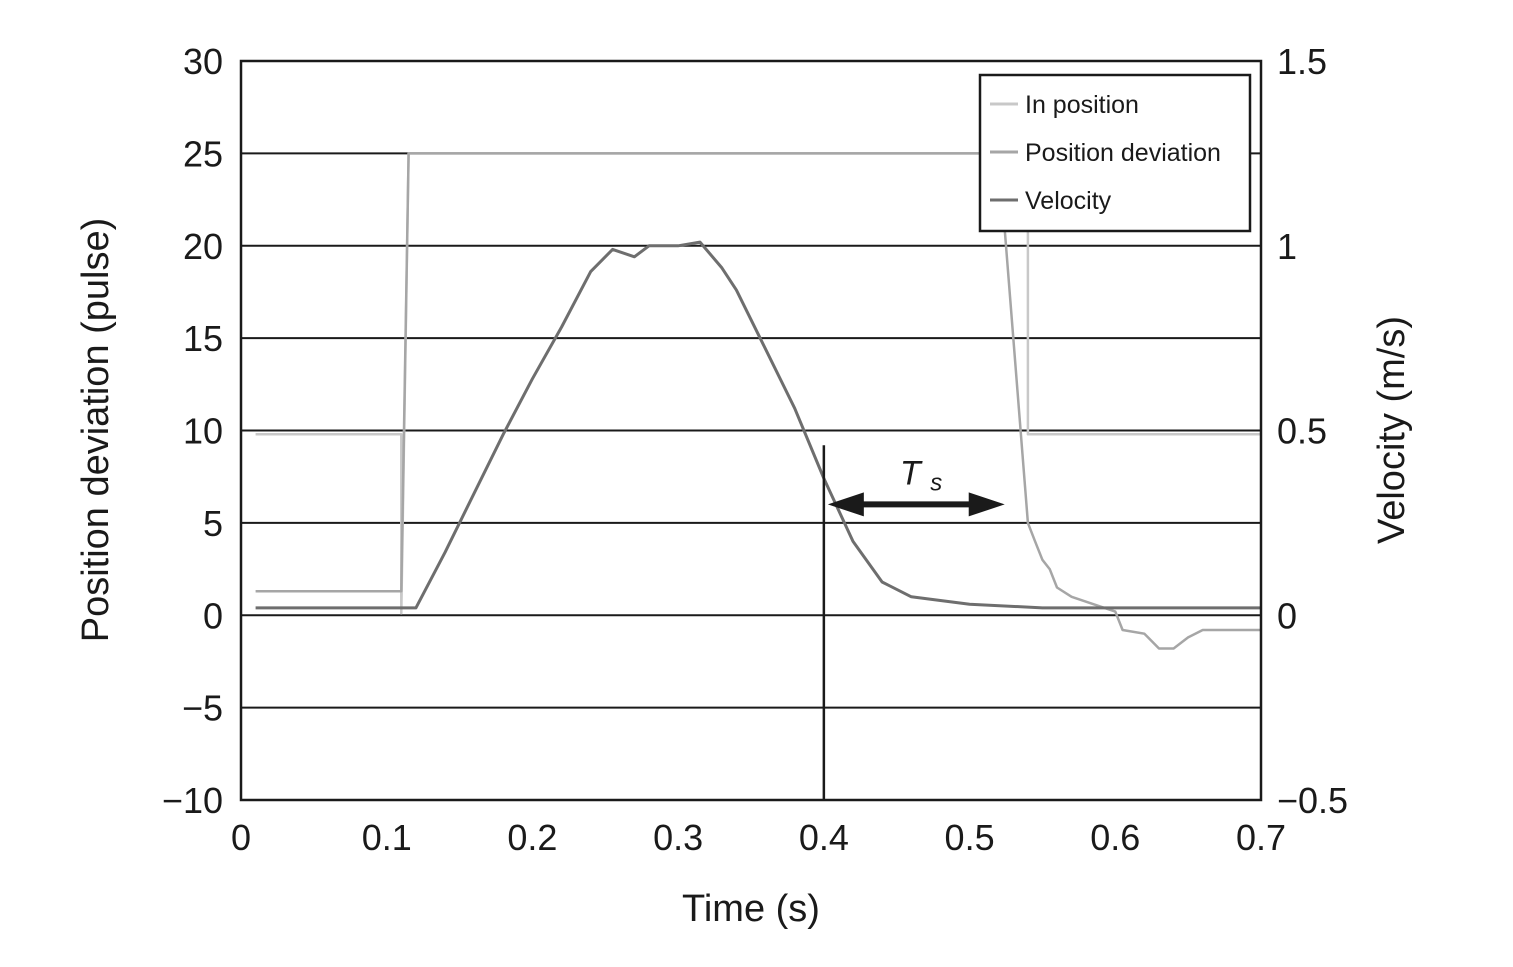 This screenshot has height=967, width=1513. Describe the element at coordinates (1082, 105) in the screenshot. I see `legend-label-in-position: In position` at that location.